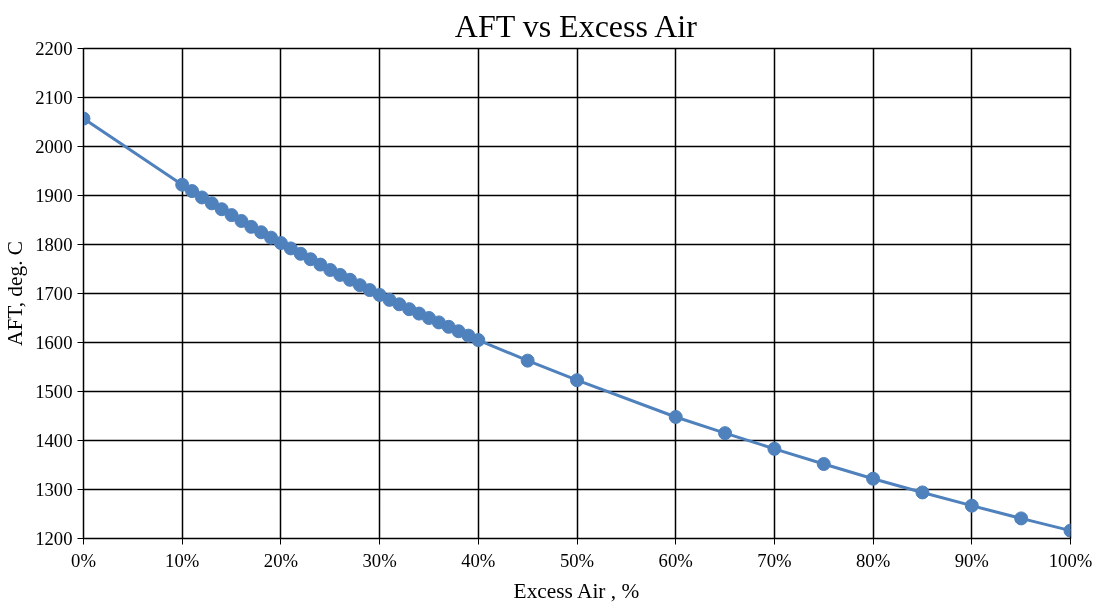 The width and height of the screenshot is (1108, 610). Describe the element at coordinates (379, 560) in the screenshot. I see `x-tick-label: 30%` at that location.